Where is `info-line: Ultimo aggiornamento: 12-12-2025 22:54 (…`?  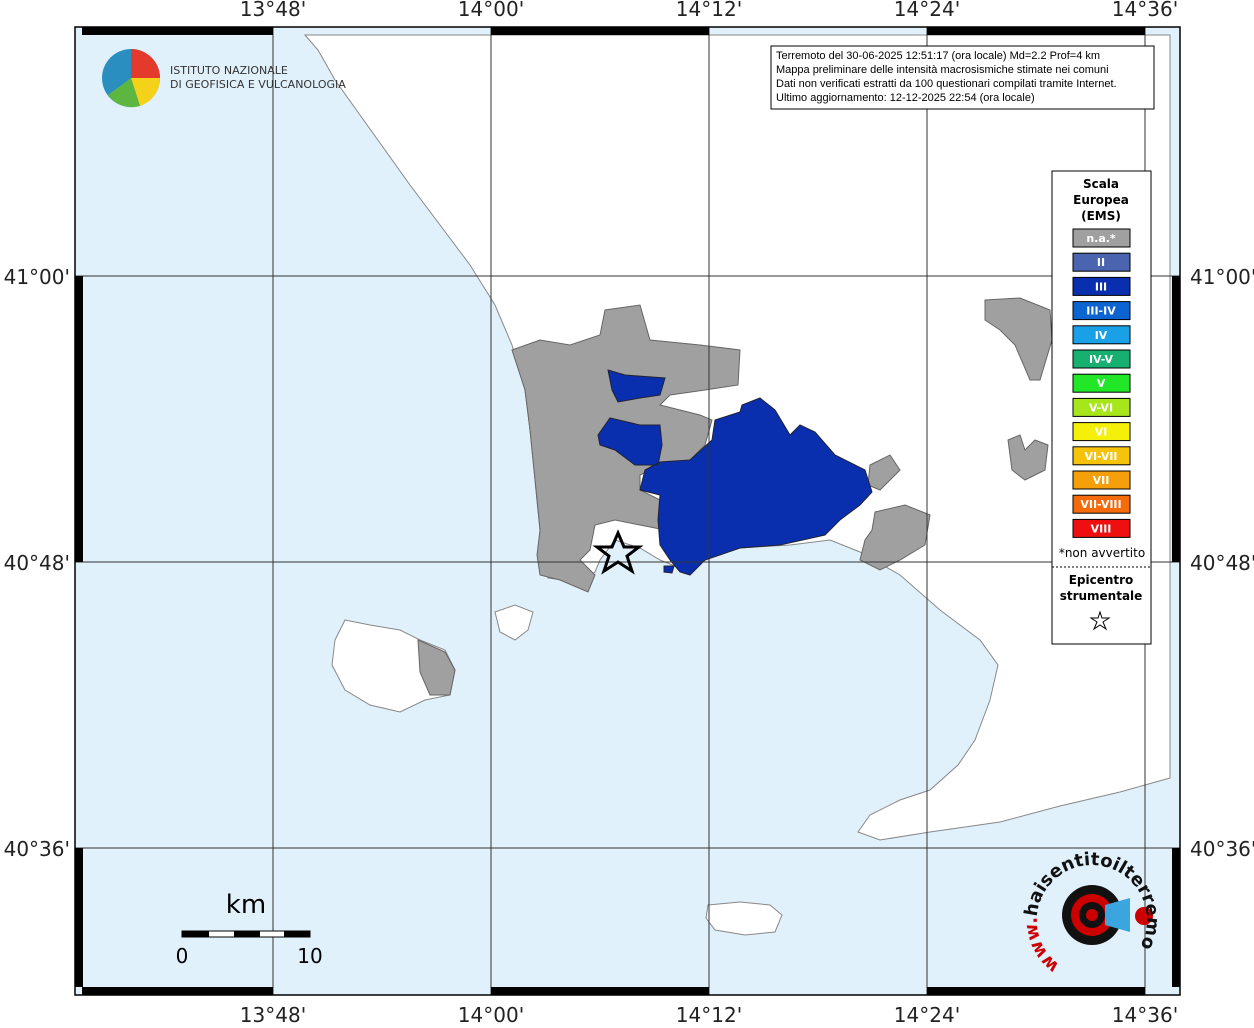 info-line: Ultimo aggiornamento: 12-12-2025 22:54 (… is located at coordinates (905, 98).